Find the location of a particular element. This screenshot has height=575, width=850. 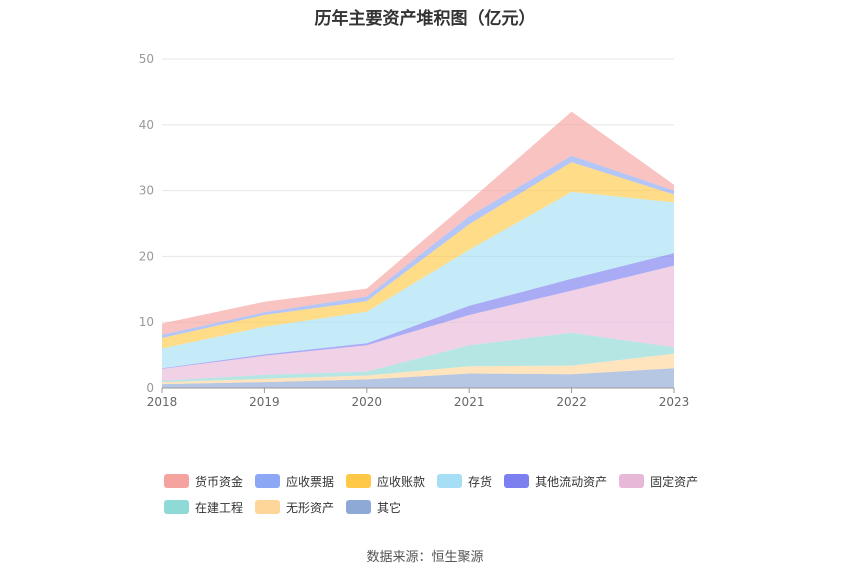

area-其它 is located at coordinates (418, 378).